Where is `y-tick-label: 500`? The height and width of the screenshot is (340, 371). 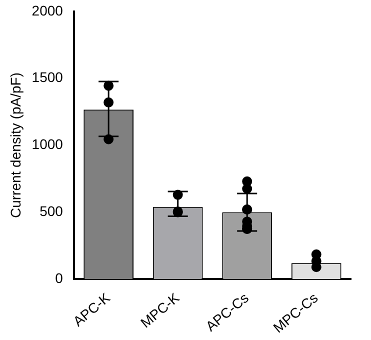 y-tick-label: 500 is located at coordinates (52, 211).